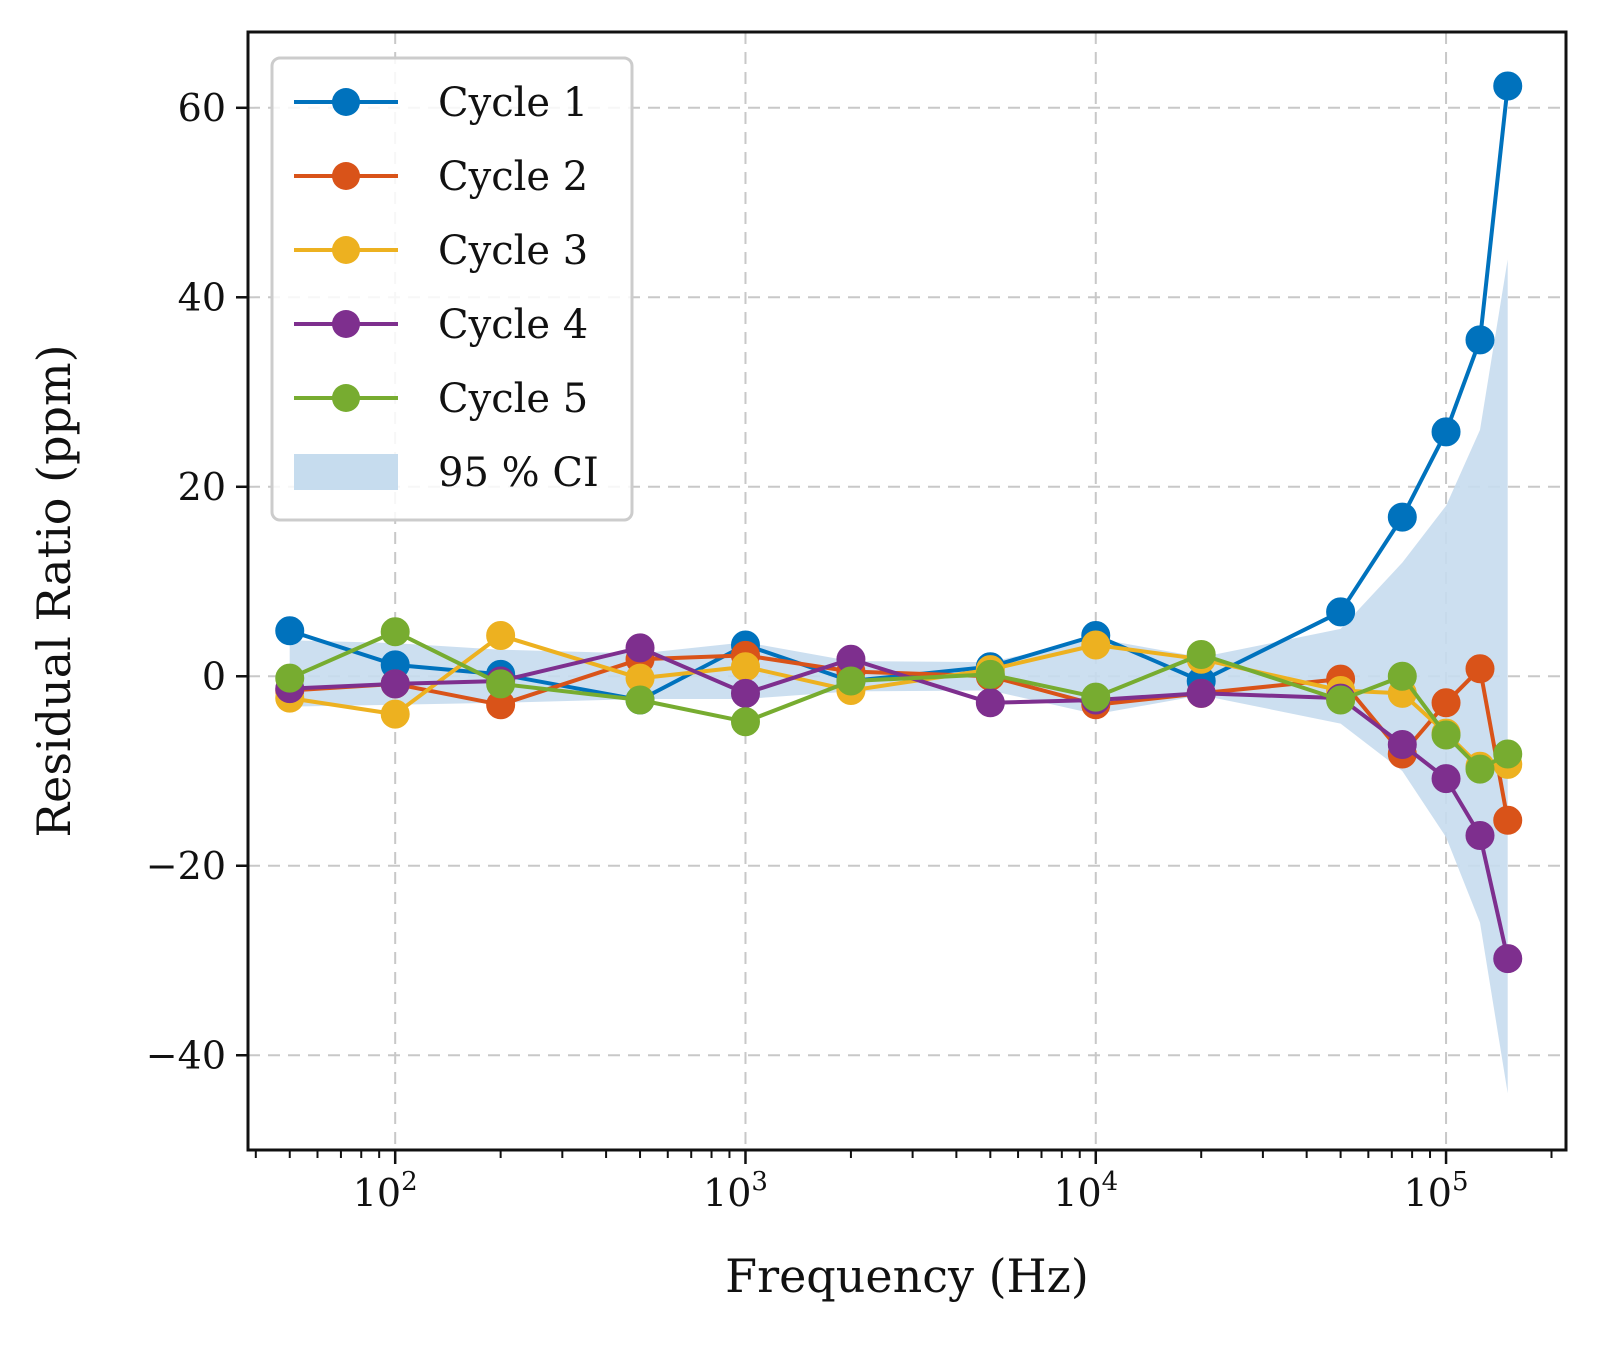  What do you see at coordinates (513, 103) in the screenshot?
I see `legend-label-1: Cycle 1` at bounding box center [513, 103].